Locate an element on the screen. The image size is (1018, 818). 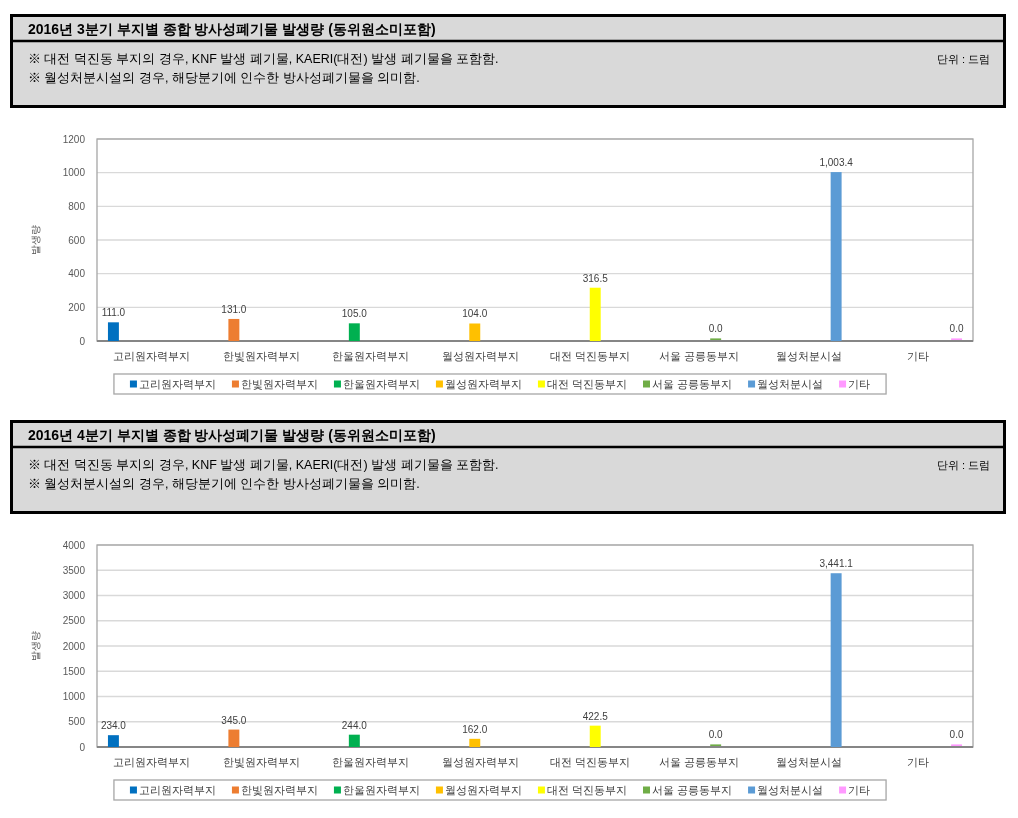
y-tick-label: 1500 is located at coordinates (74, 671).